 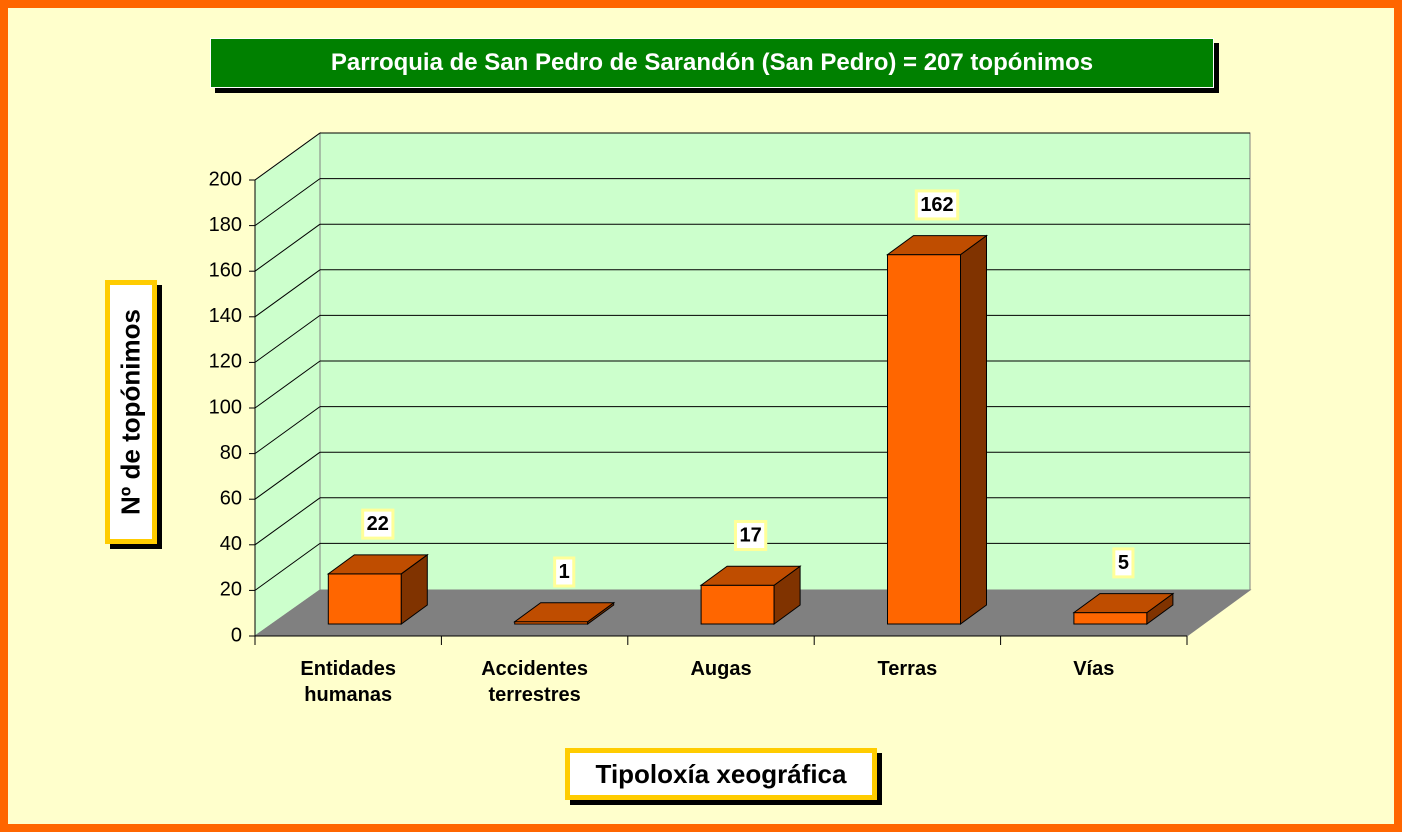 What do you see at coordinates (231, 590) in the screenshot?
I see `y-tick-label: 20` at bounding box center [231, 590].